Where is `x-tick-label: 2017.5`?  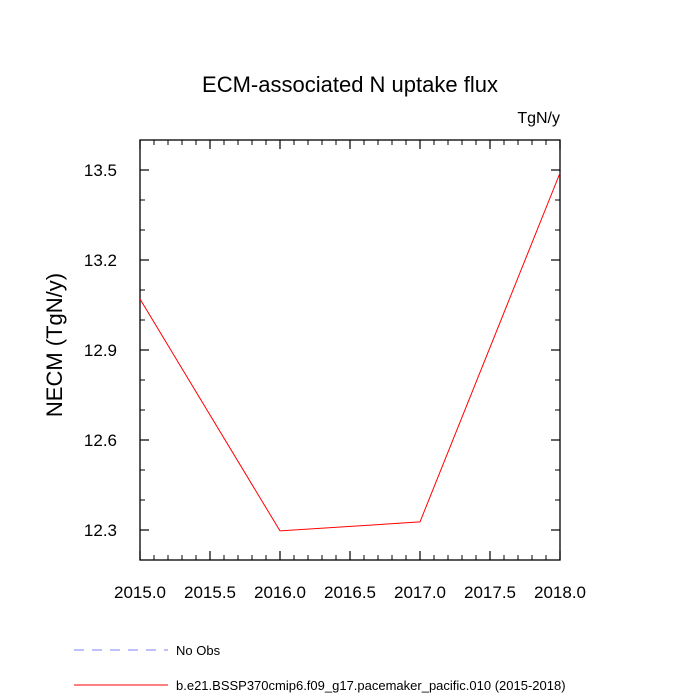 x-tick-label: 2017.5 is located at coordinates (490, 592).